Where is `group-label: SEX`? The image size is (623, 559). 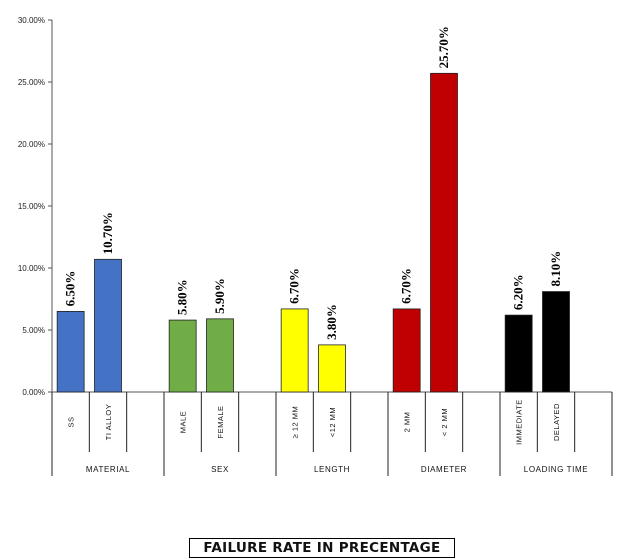 group-label: SEX is located at coordinates (220, 469).